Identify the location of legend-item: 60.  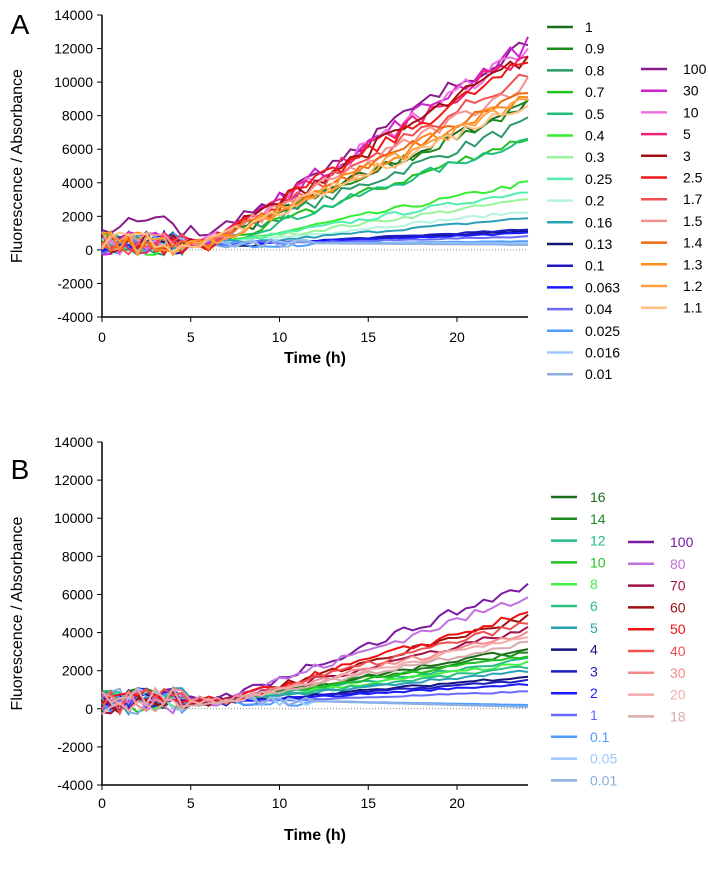
(657, 607).